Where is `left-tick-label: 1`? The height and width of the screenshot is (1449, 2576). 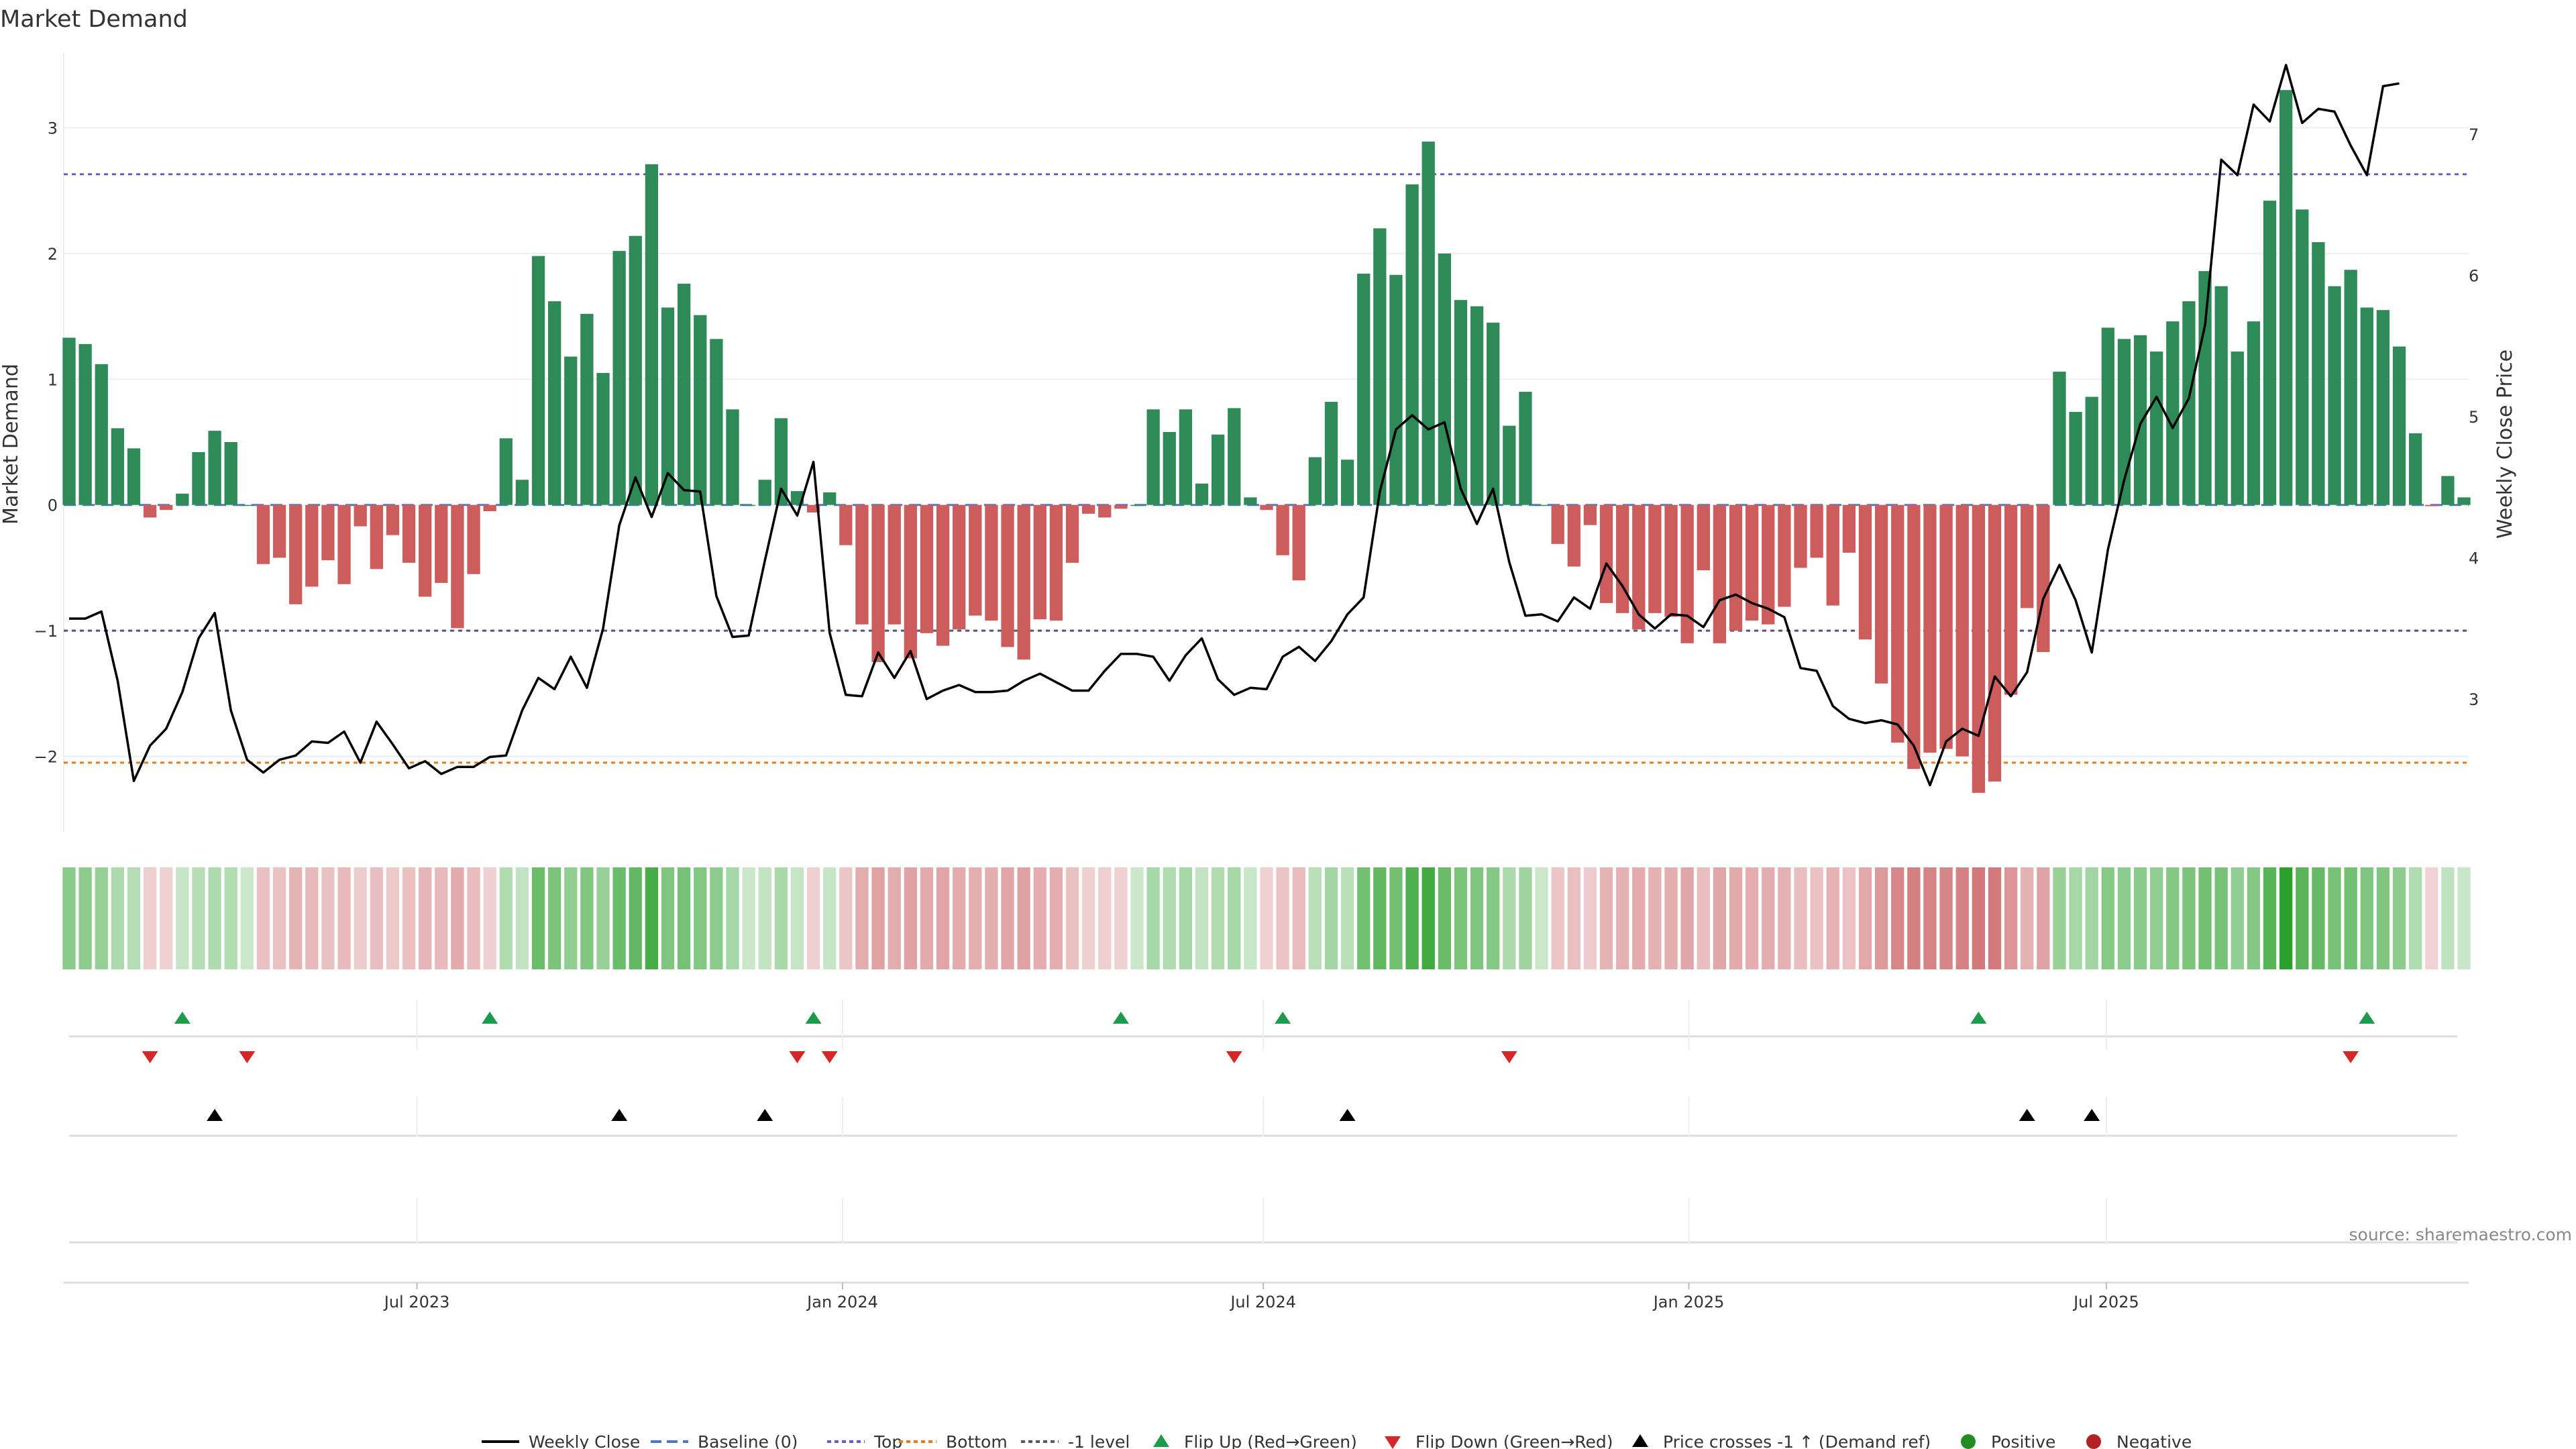 left-tick-label: 1 is located at coordinates (53, 379).